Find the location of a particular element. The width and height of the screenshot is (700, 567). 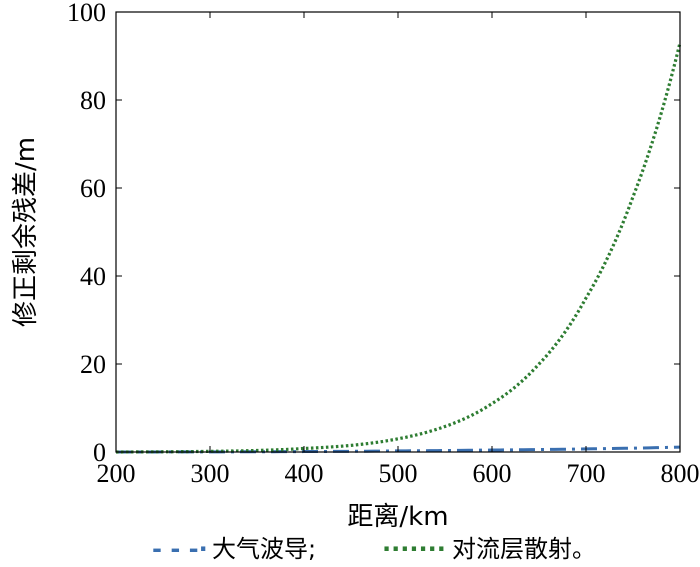

x-tick-label: 400 is located at coordinates (304, 473).